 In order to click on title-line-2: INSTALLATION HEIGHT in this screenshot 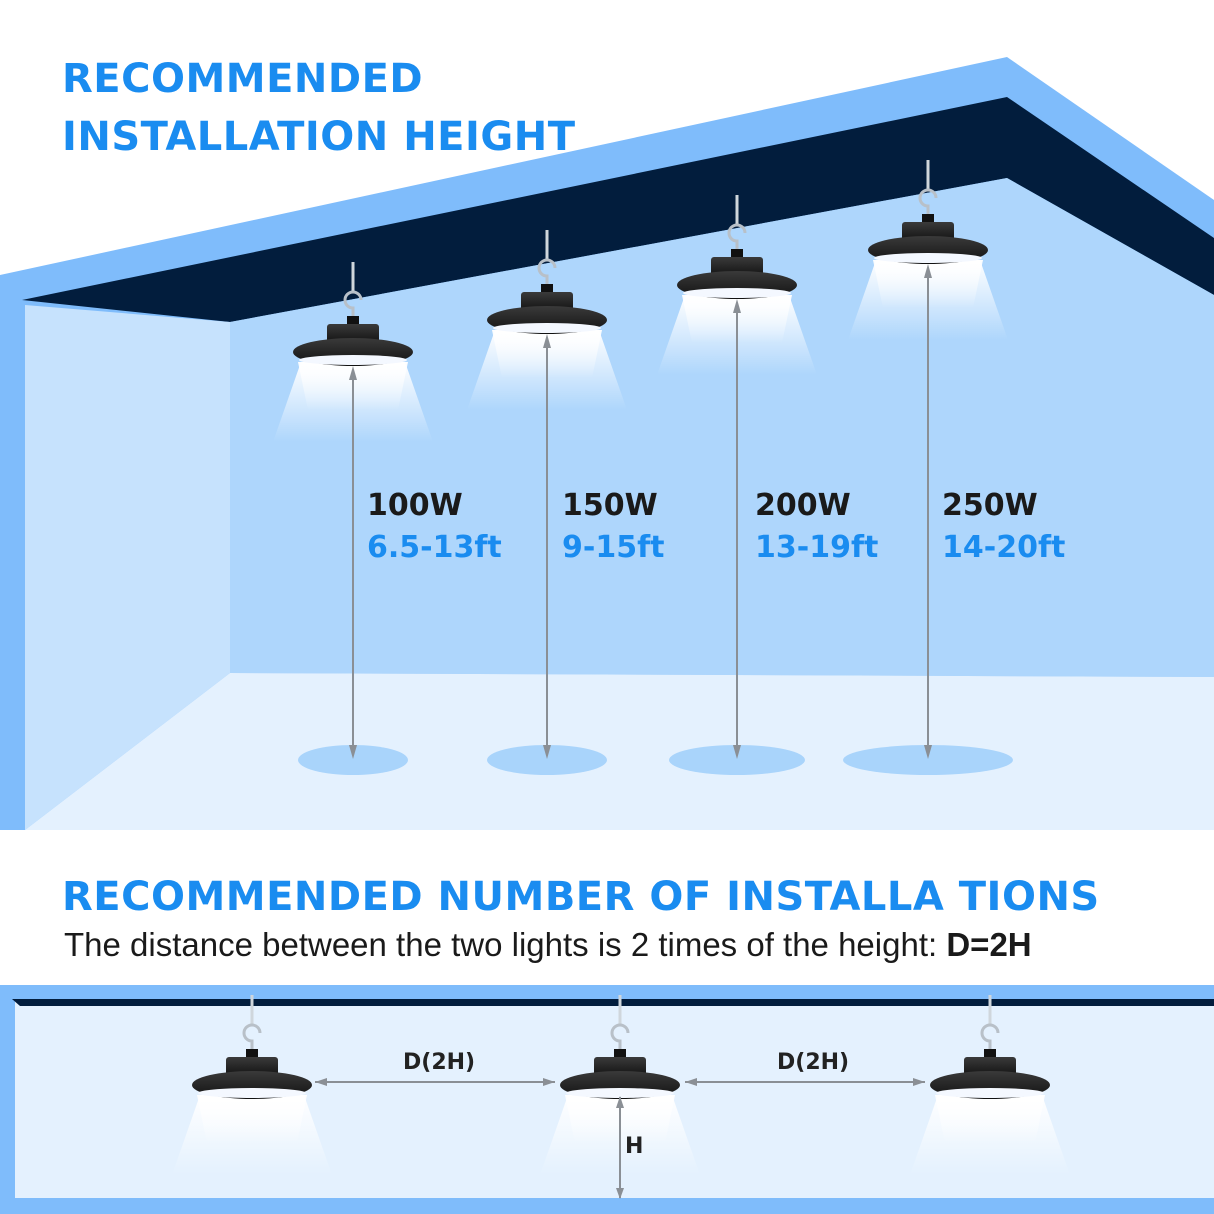, I will do `click(319, 137)`.